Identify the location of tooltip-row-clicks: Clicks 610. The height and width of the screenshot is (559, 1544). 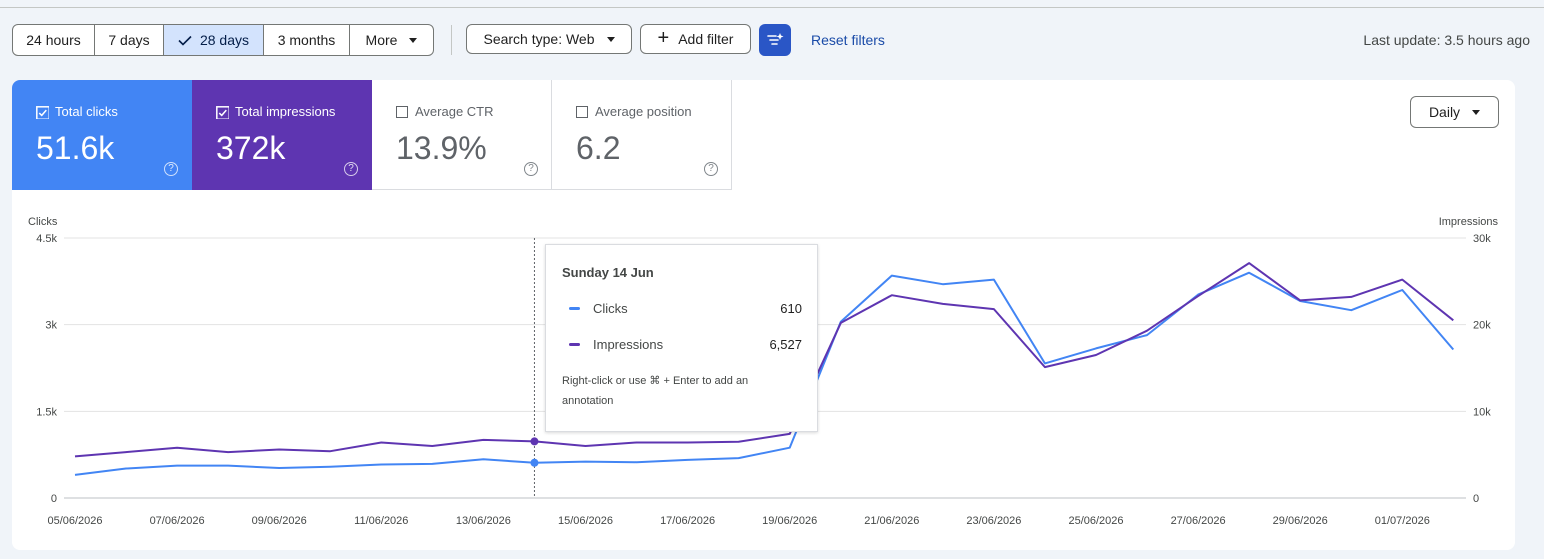
(682, 309).